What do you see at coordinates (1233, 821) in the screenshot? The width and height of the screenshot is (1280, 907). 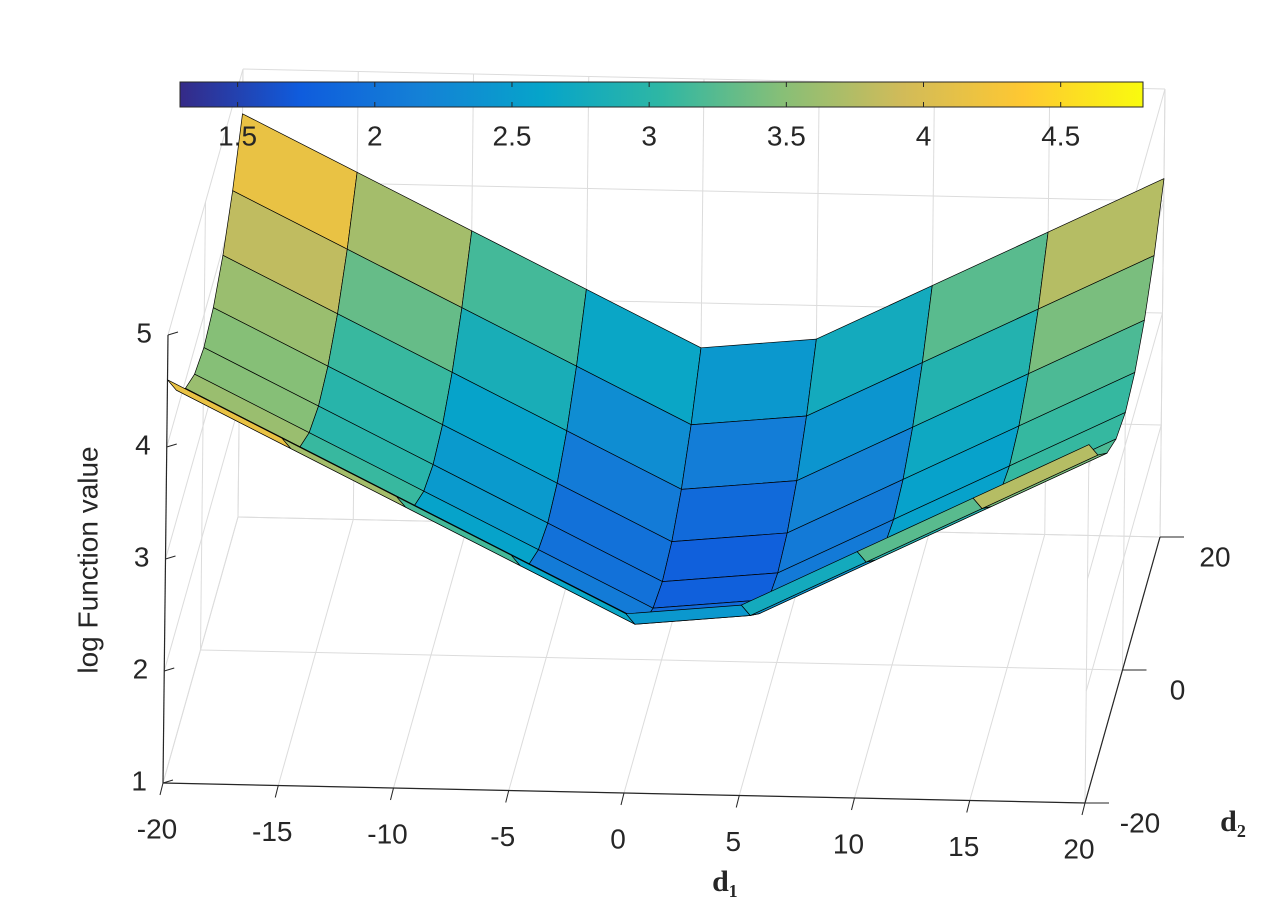 I see `y-axis-label: d₂` at bounding box center [1233, 821].